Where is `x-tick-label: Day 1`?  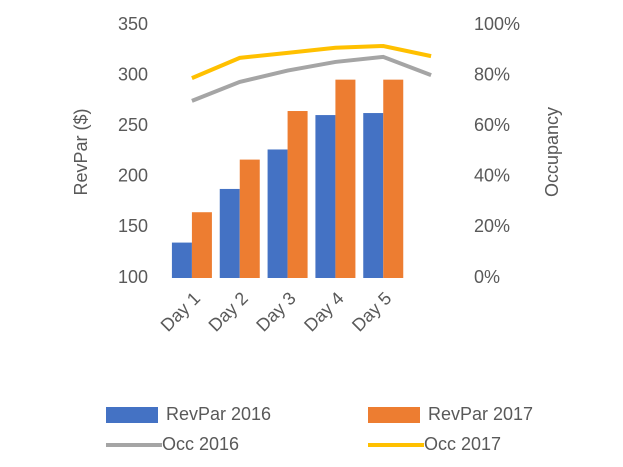 x-tick-label: Day 1 is located at coordinates (180, 311).